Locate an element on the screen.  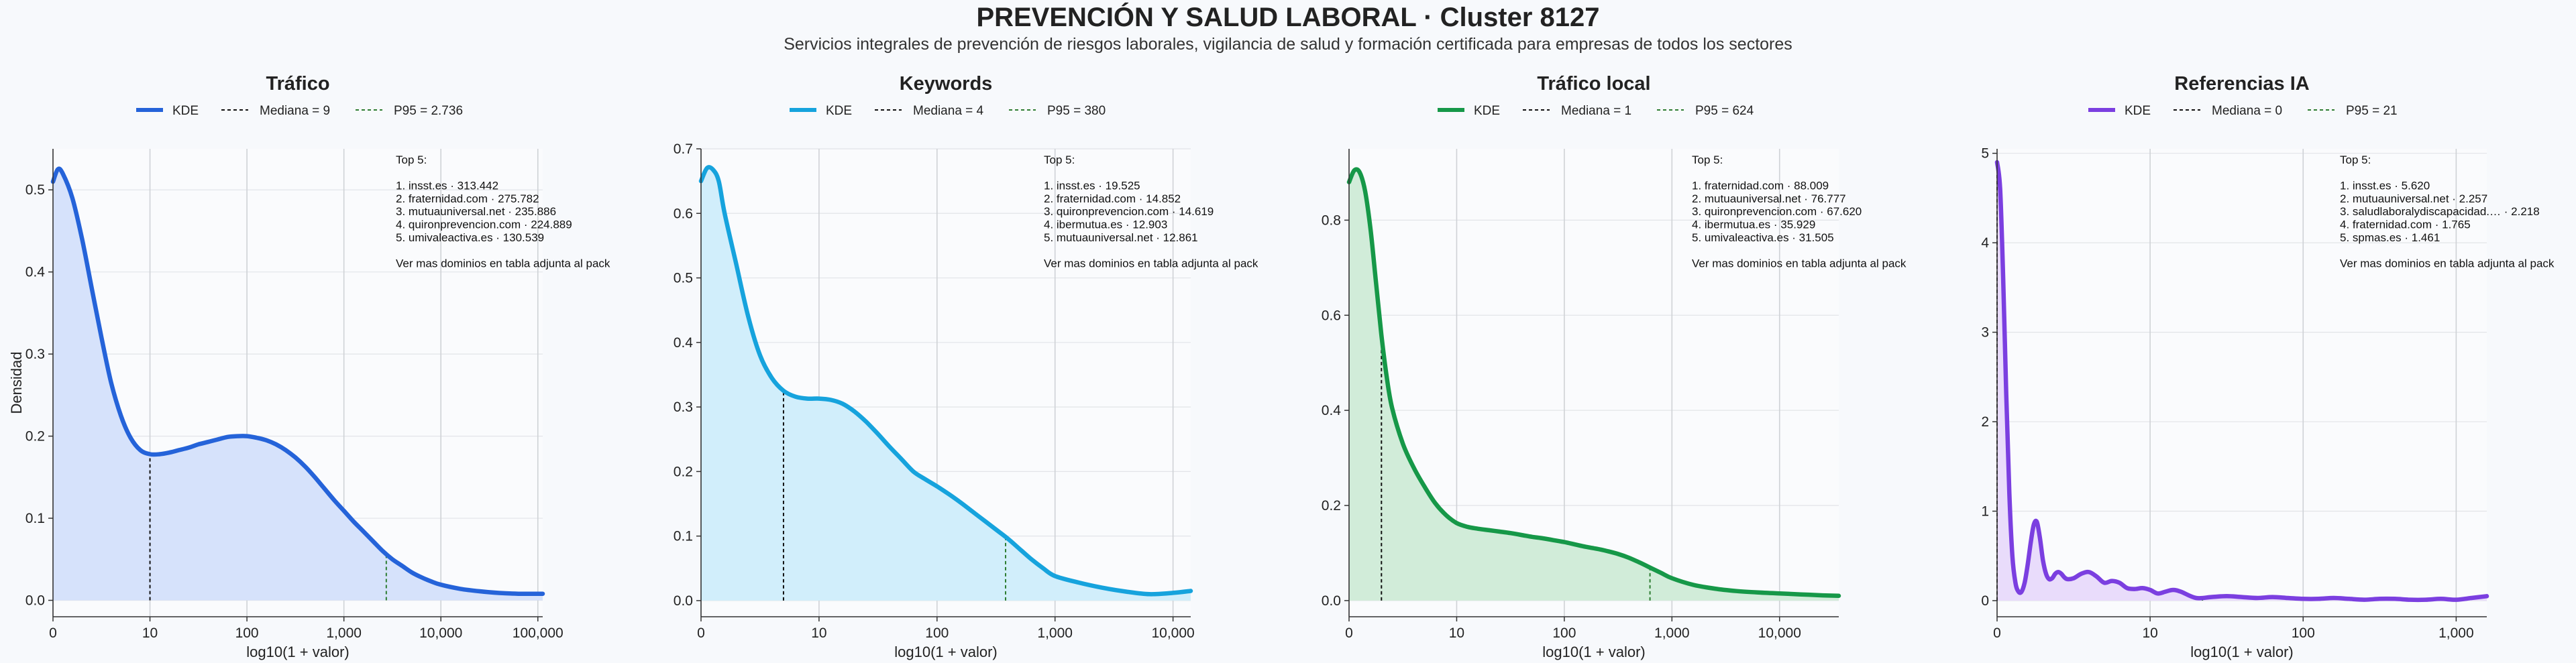
annotation-line: 2. mutuauniversal.net · 2.257 is located at coordinates (2413, 198).